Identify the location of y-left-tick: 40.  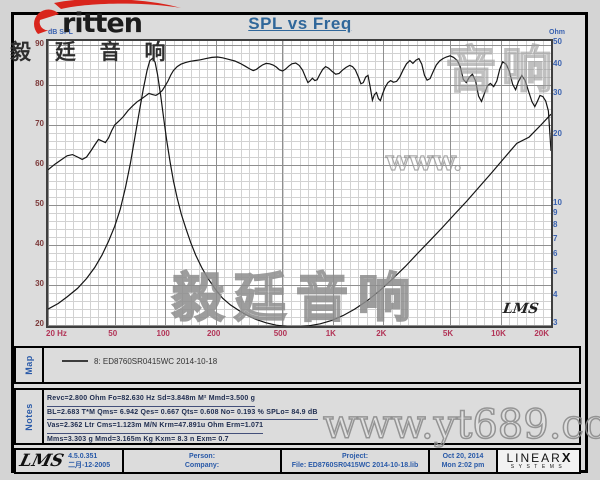
(39, 243).